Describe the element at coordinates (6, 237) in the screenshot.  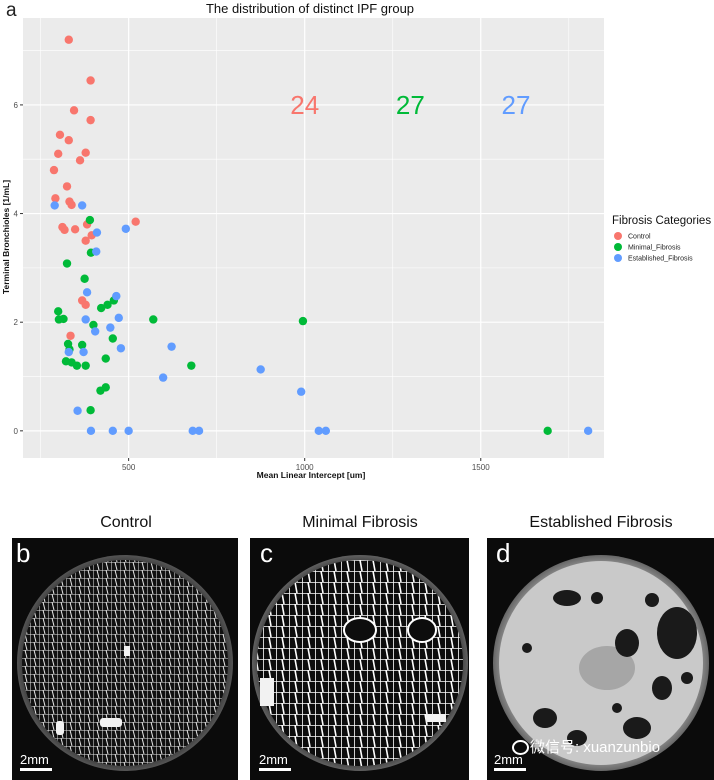
I see `y-axis-label: Terminal Bronchioles [1/mL]` at that location.